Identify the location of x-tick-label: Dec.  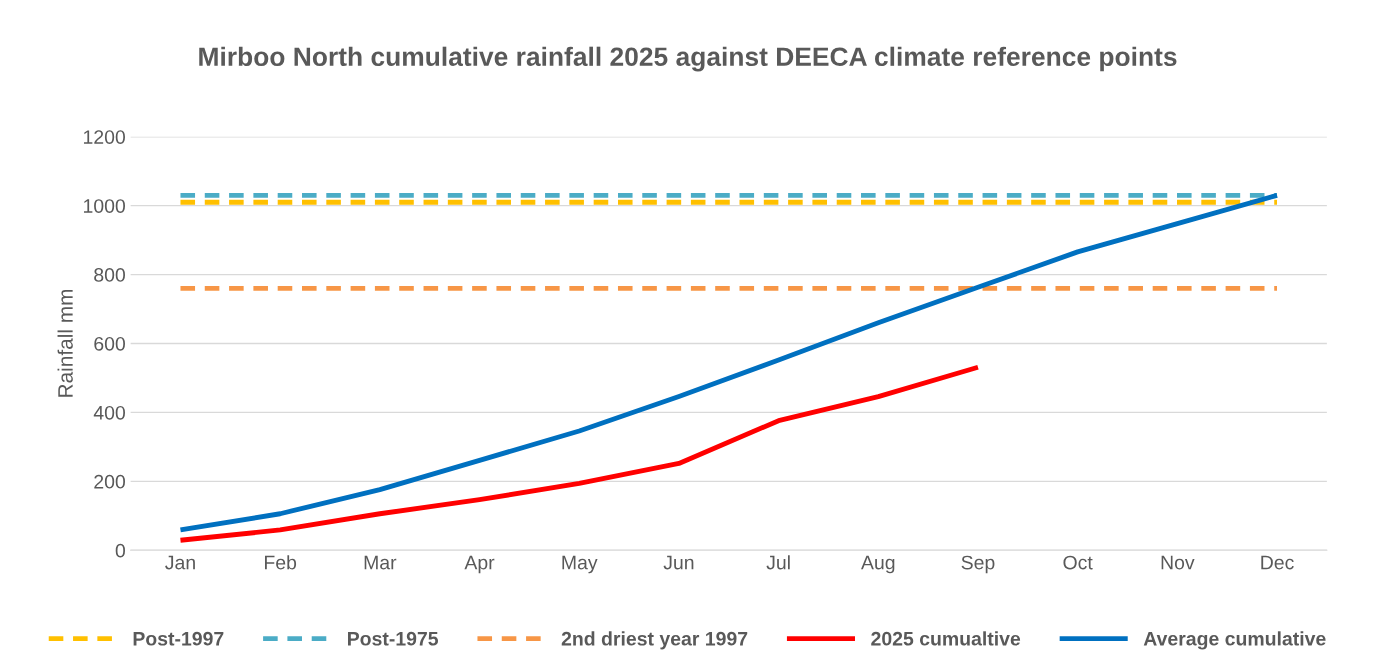
(1277, 562).